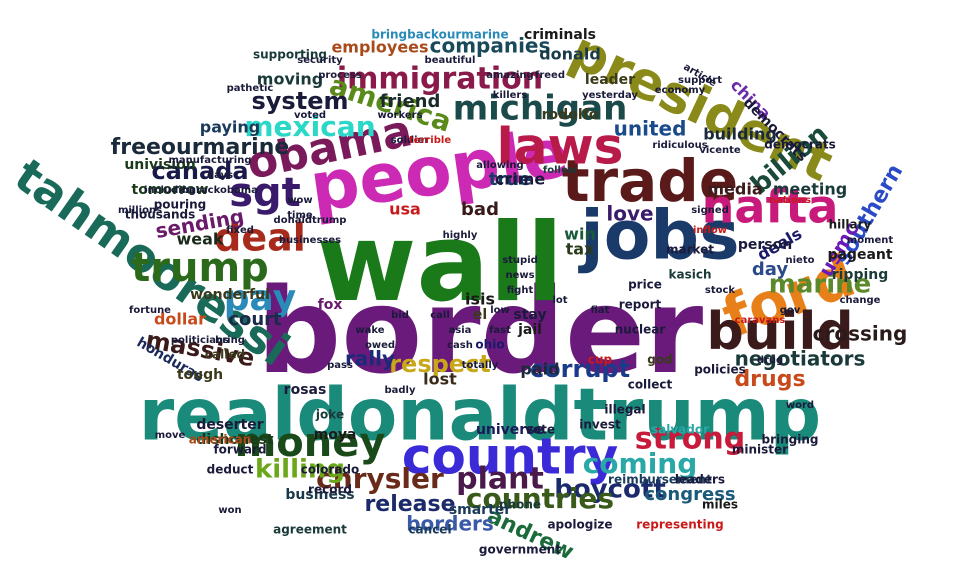 This screenshot has width=978, height=572. I want to click on word-apologize: apologize, so click(579, 525).